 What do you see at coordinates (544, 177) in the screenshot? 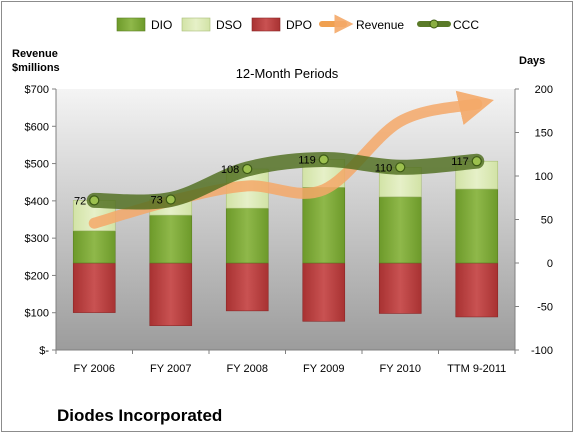
I see `right-axis-tick-label: 100` at bounding box center [544, 177].